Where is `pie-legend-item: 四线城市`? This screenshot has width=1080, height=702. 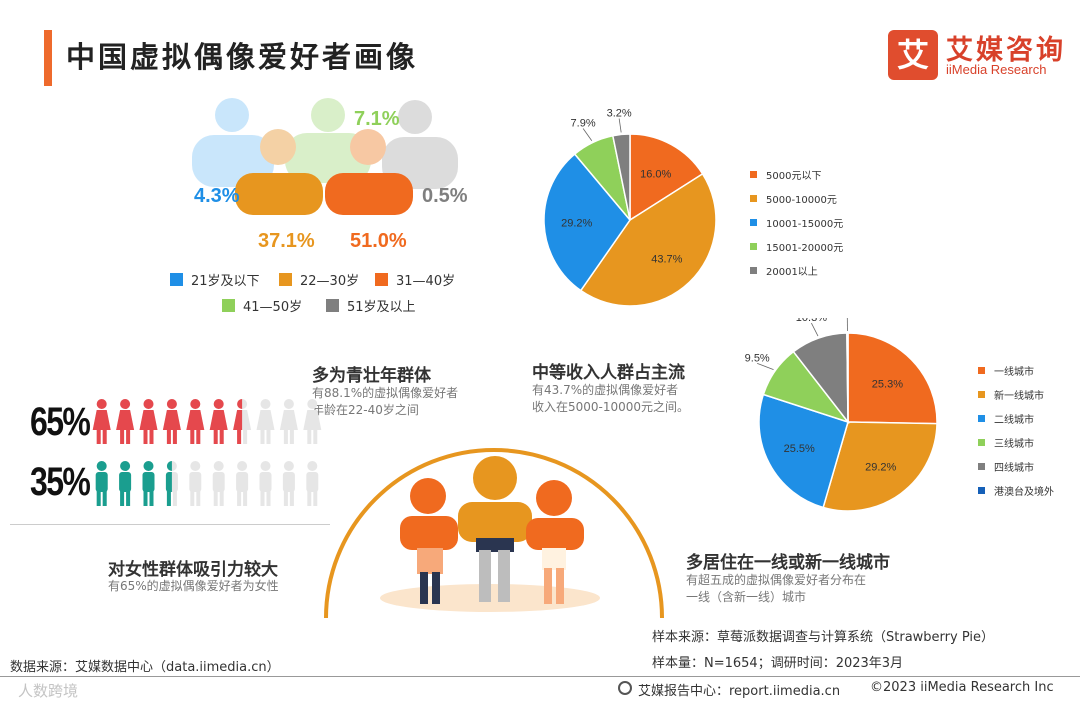 pie-legend-item: 四线城市 is located at coordinates (1016, 466).